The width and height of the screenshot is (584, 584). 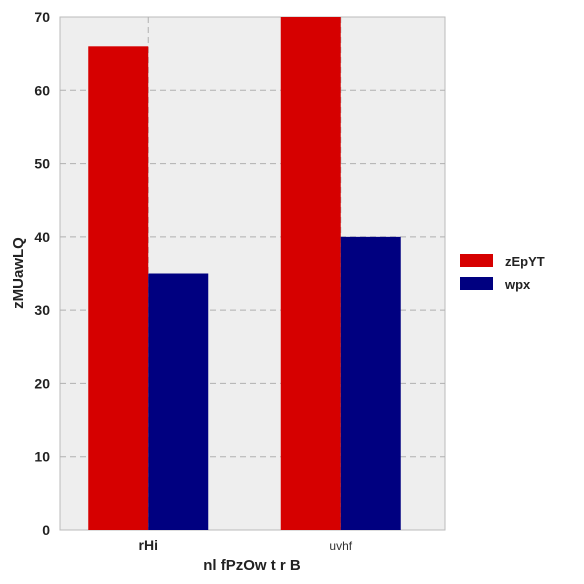 I want to click on y-tick-label: 10, so click(x=42, y=457).